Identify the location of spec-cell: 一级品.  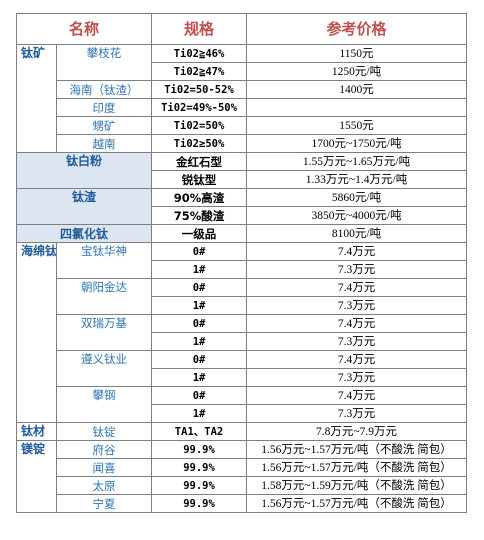
(199, 233).